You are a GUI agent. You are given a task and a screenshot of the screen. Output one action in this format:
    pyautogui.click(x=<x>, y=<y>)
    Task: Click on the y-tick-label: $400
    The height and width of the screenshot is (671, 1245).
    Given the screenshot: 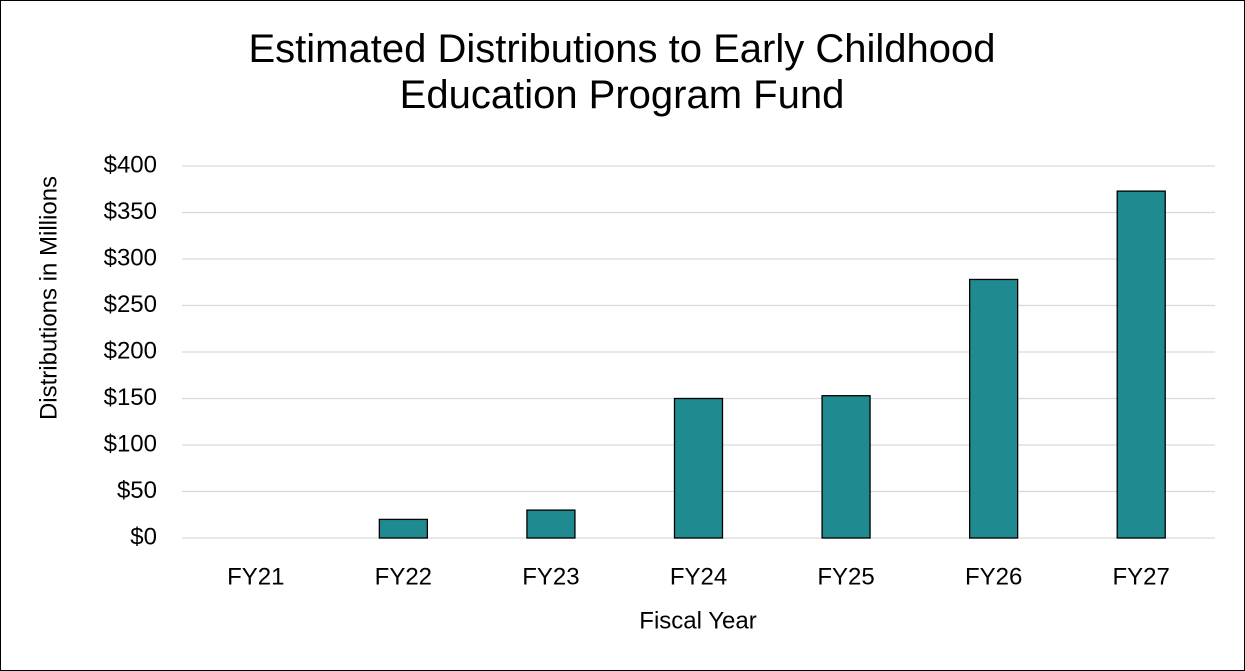 What is the action you would take?
    pyautogui.click(x=130, y=164)
    